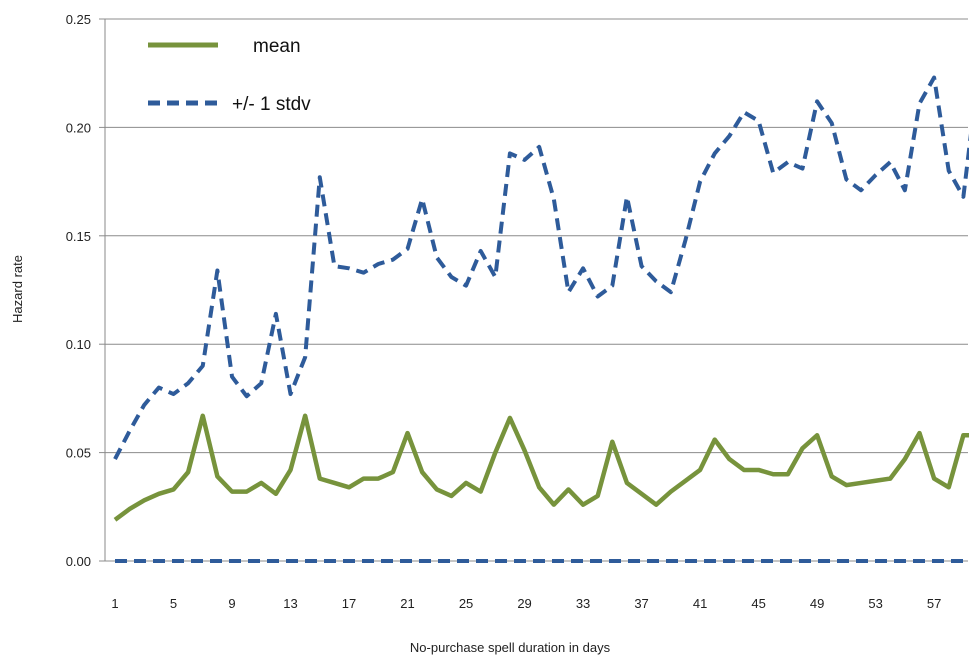 Image resolution: width=969 pixels, height=662 pixels. What do you see at coordinates (229, 75) in the screenshot?
I see `legend: mean +/- 1 stdv` at bounding box center [229, 75].